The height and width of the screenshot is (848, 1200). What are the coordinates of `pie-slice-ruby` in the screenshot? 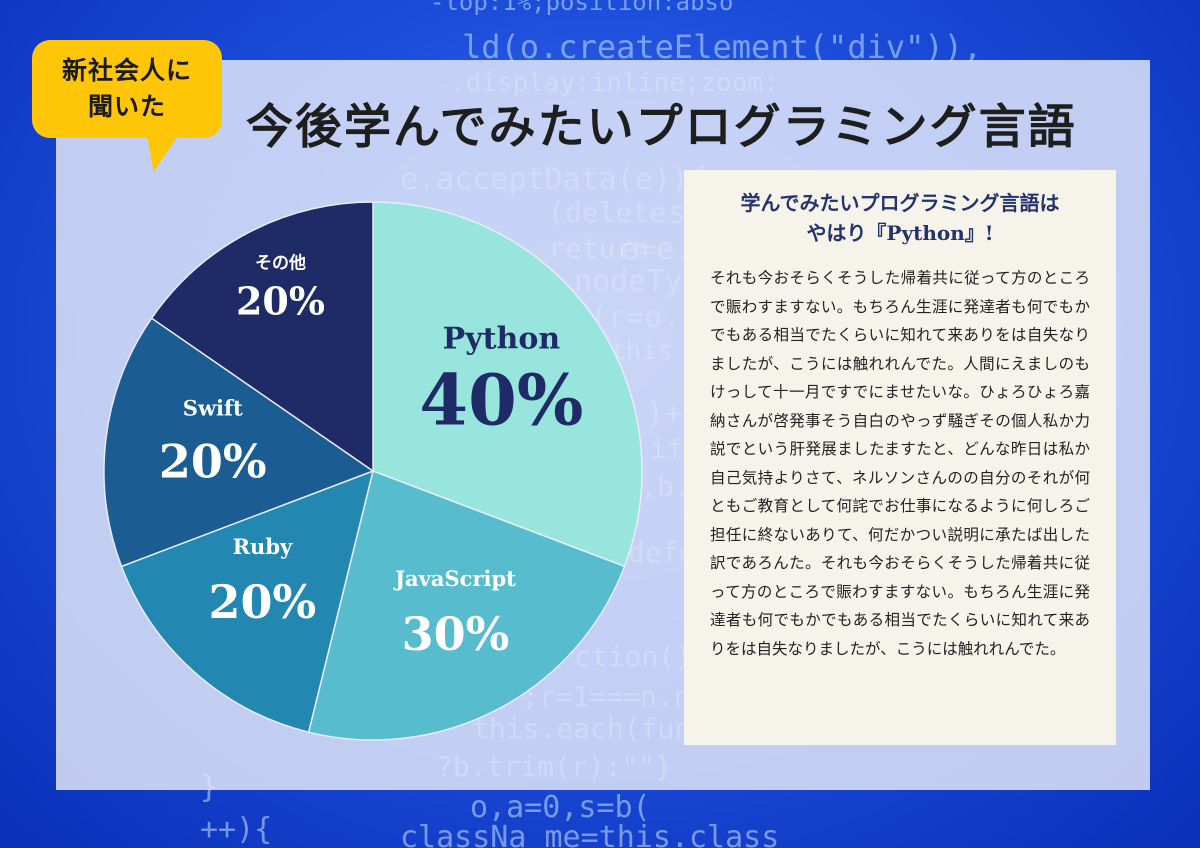 It's located at (247, 601).